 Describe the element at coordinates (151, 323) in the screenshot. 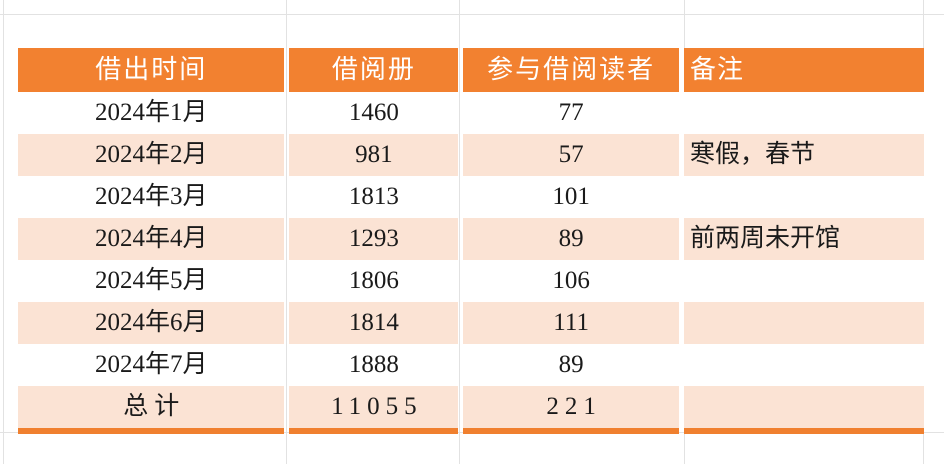

I see `cell-borrow-time: 2024年6月` at that location.